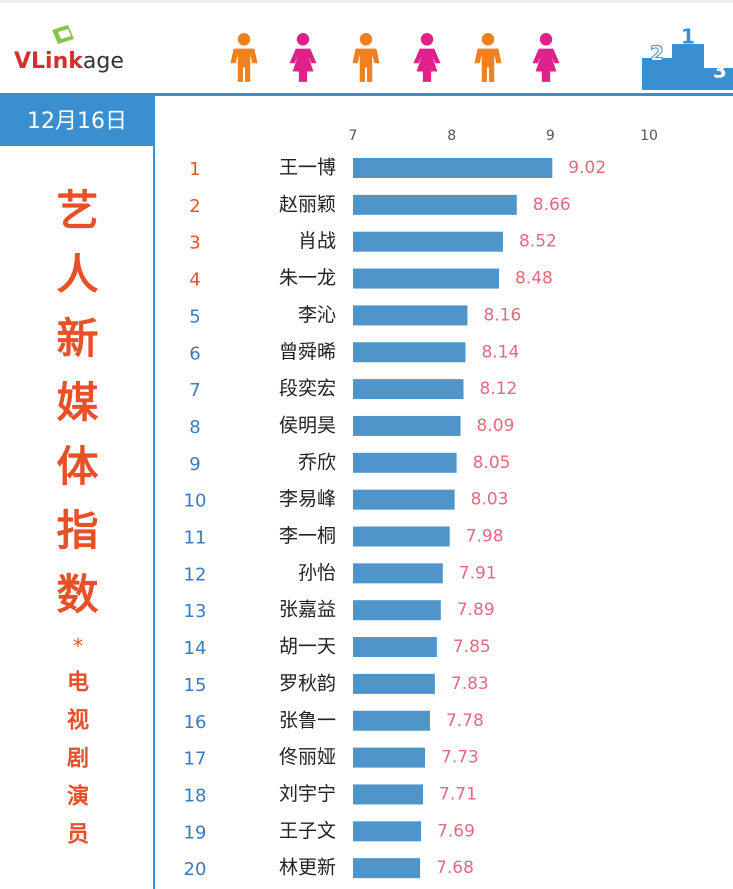  What do you see at coordinates (195, 722) in the screenshot?
I see `rank: 16` at bounding box center [195, 722].